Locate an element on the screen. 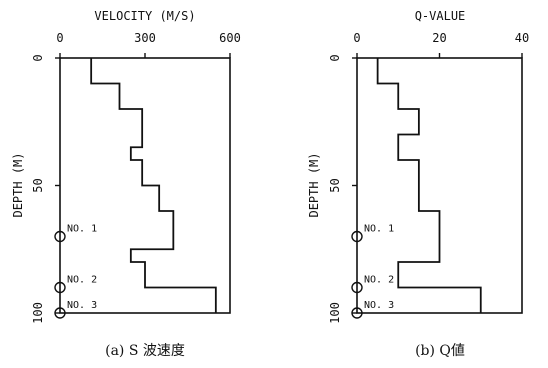 The height and width of the screenshot is (368, 548). velocity-ytick-label: 100 is located at coordinates (38, 313).